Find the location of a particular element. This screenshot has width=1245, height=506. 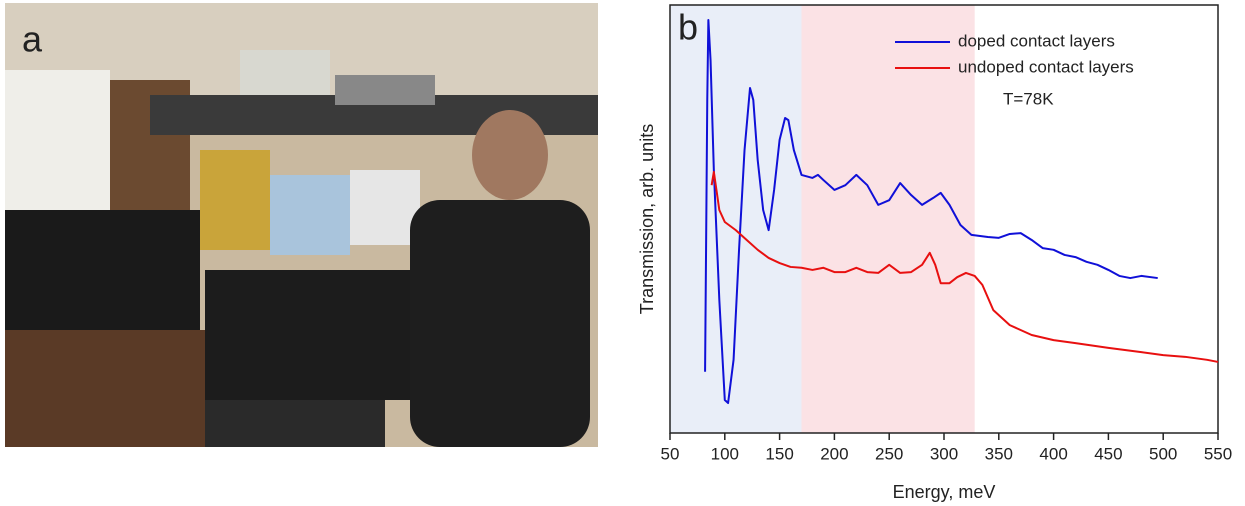

cryostat is located at coordinates (235, 200).